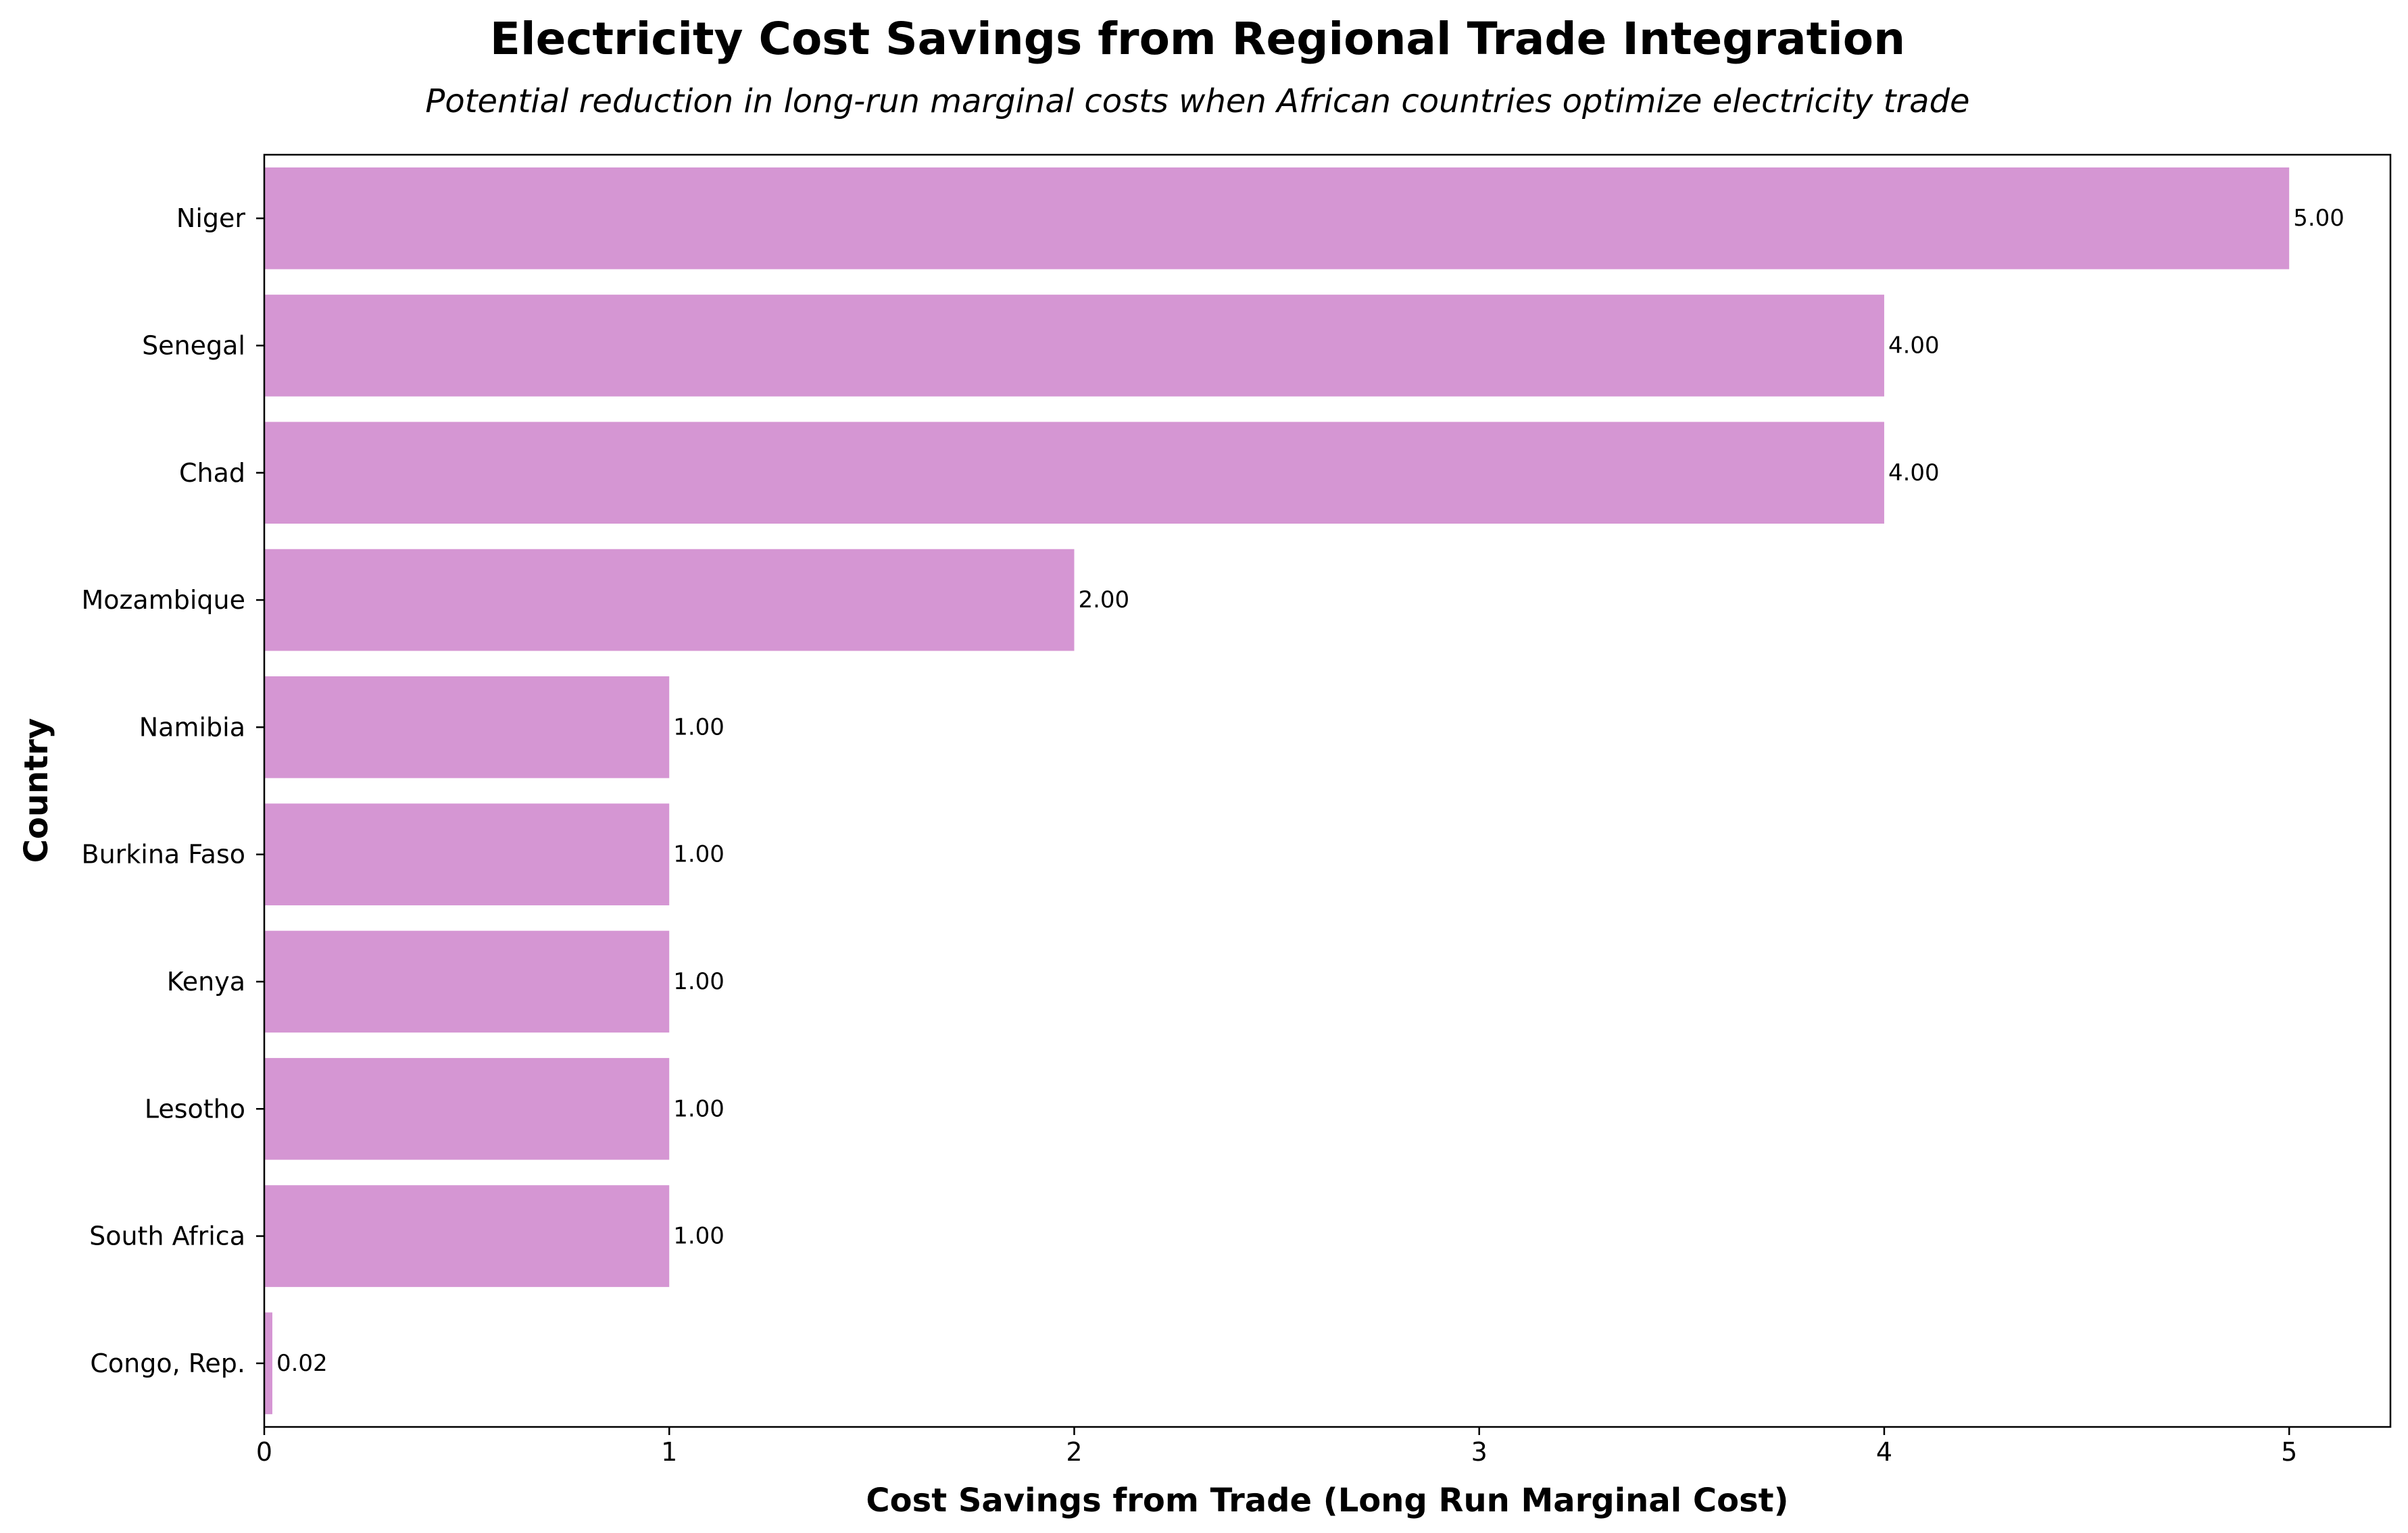 The width and height of the screenshot is (2408, 1533). Describe the element at coordinates (164, 855) in the screenshot. I see `y-tick-label-5: Burkina Faso` at that location.